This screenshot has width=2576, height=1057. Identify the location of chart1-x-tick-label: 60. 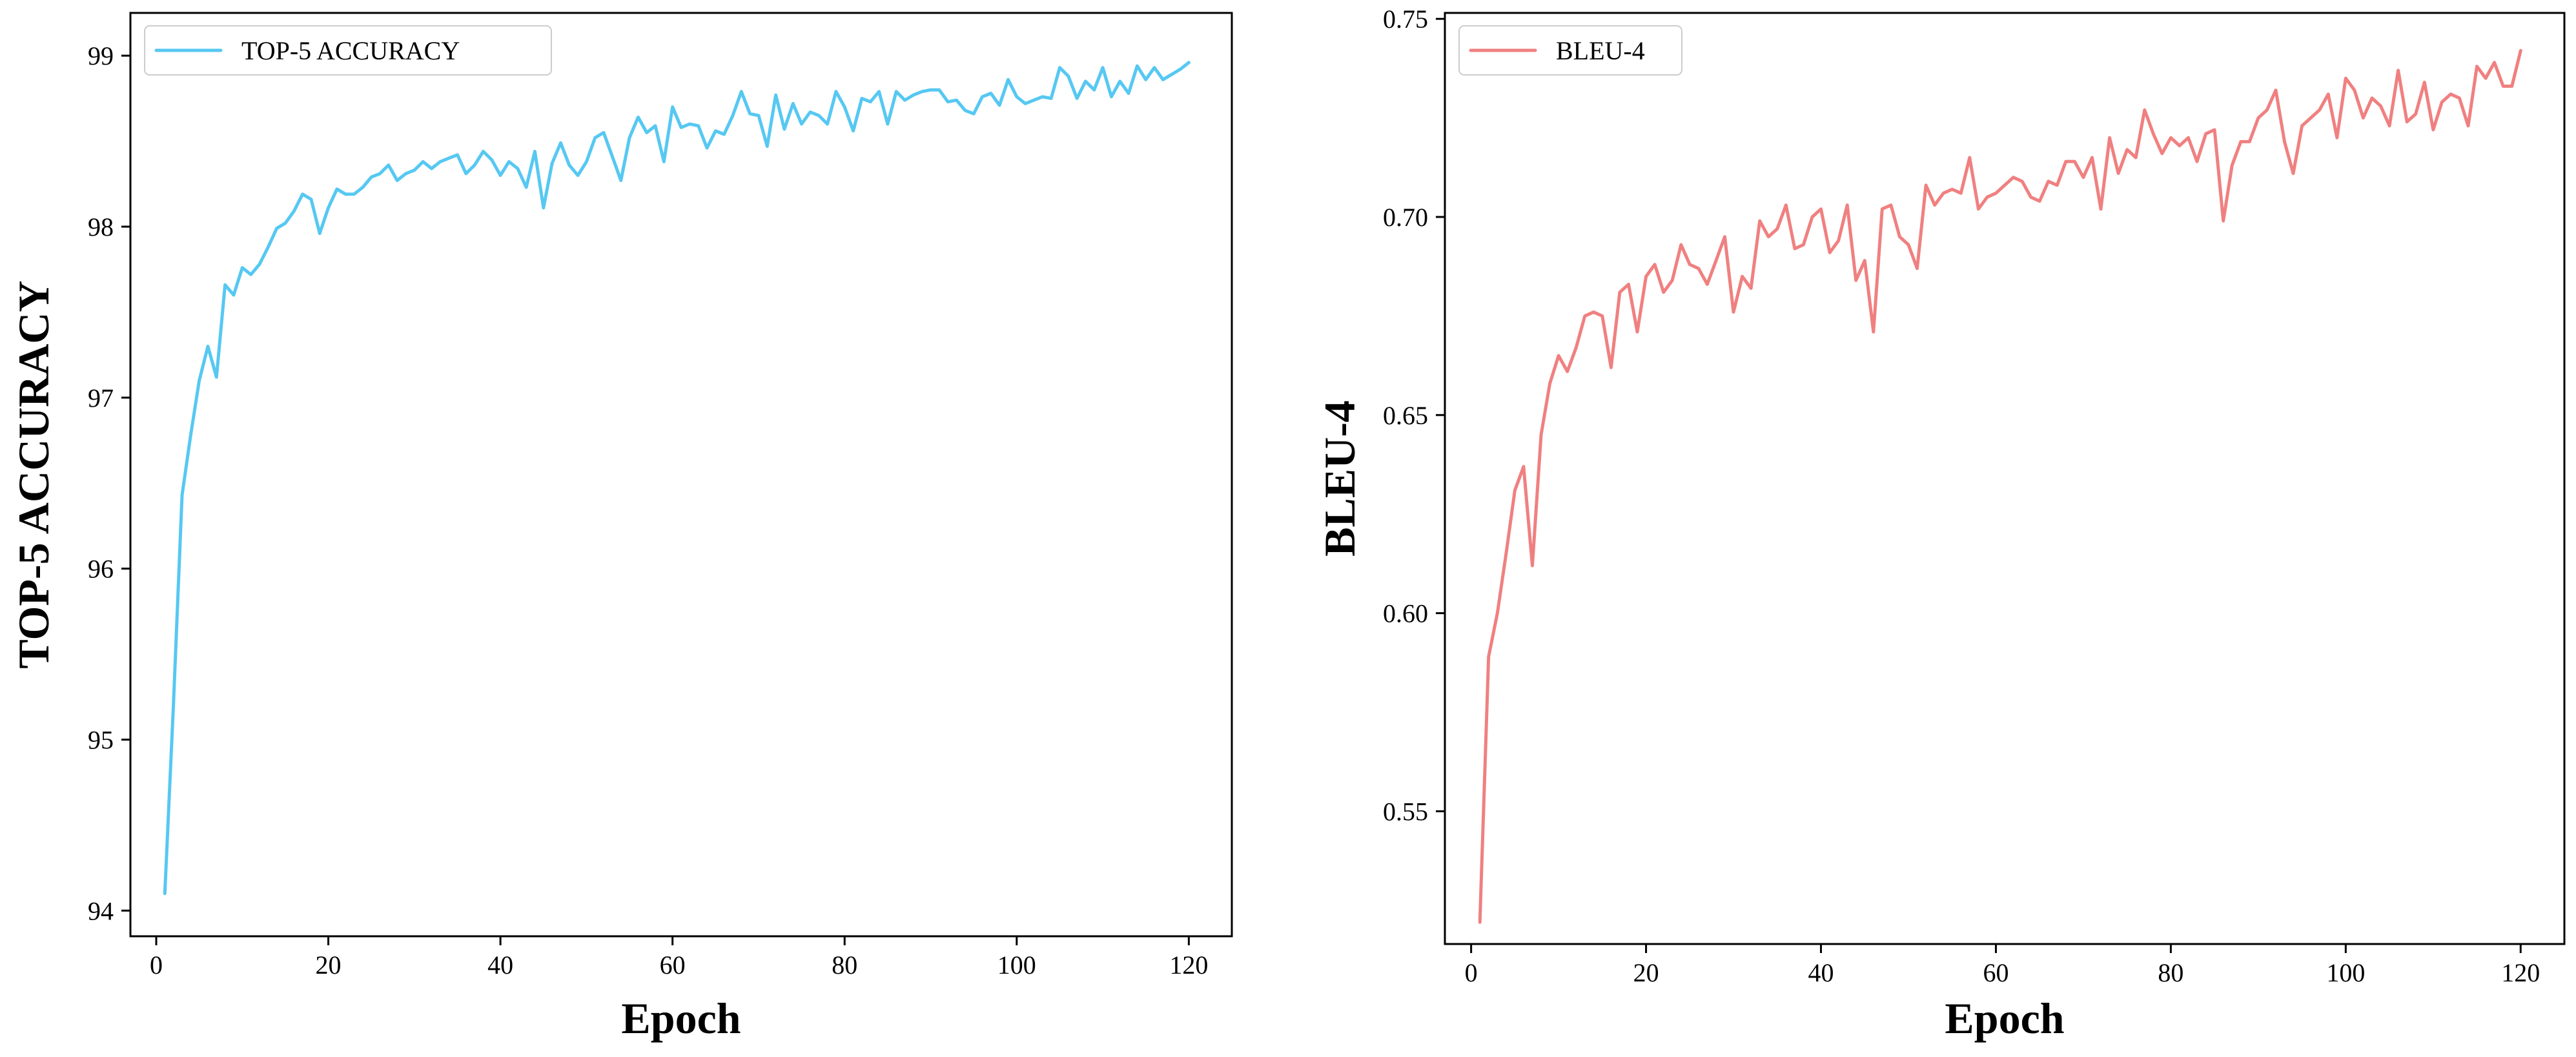
(673, 965).